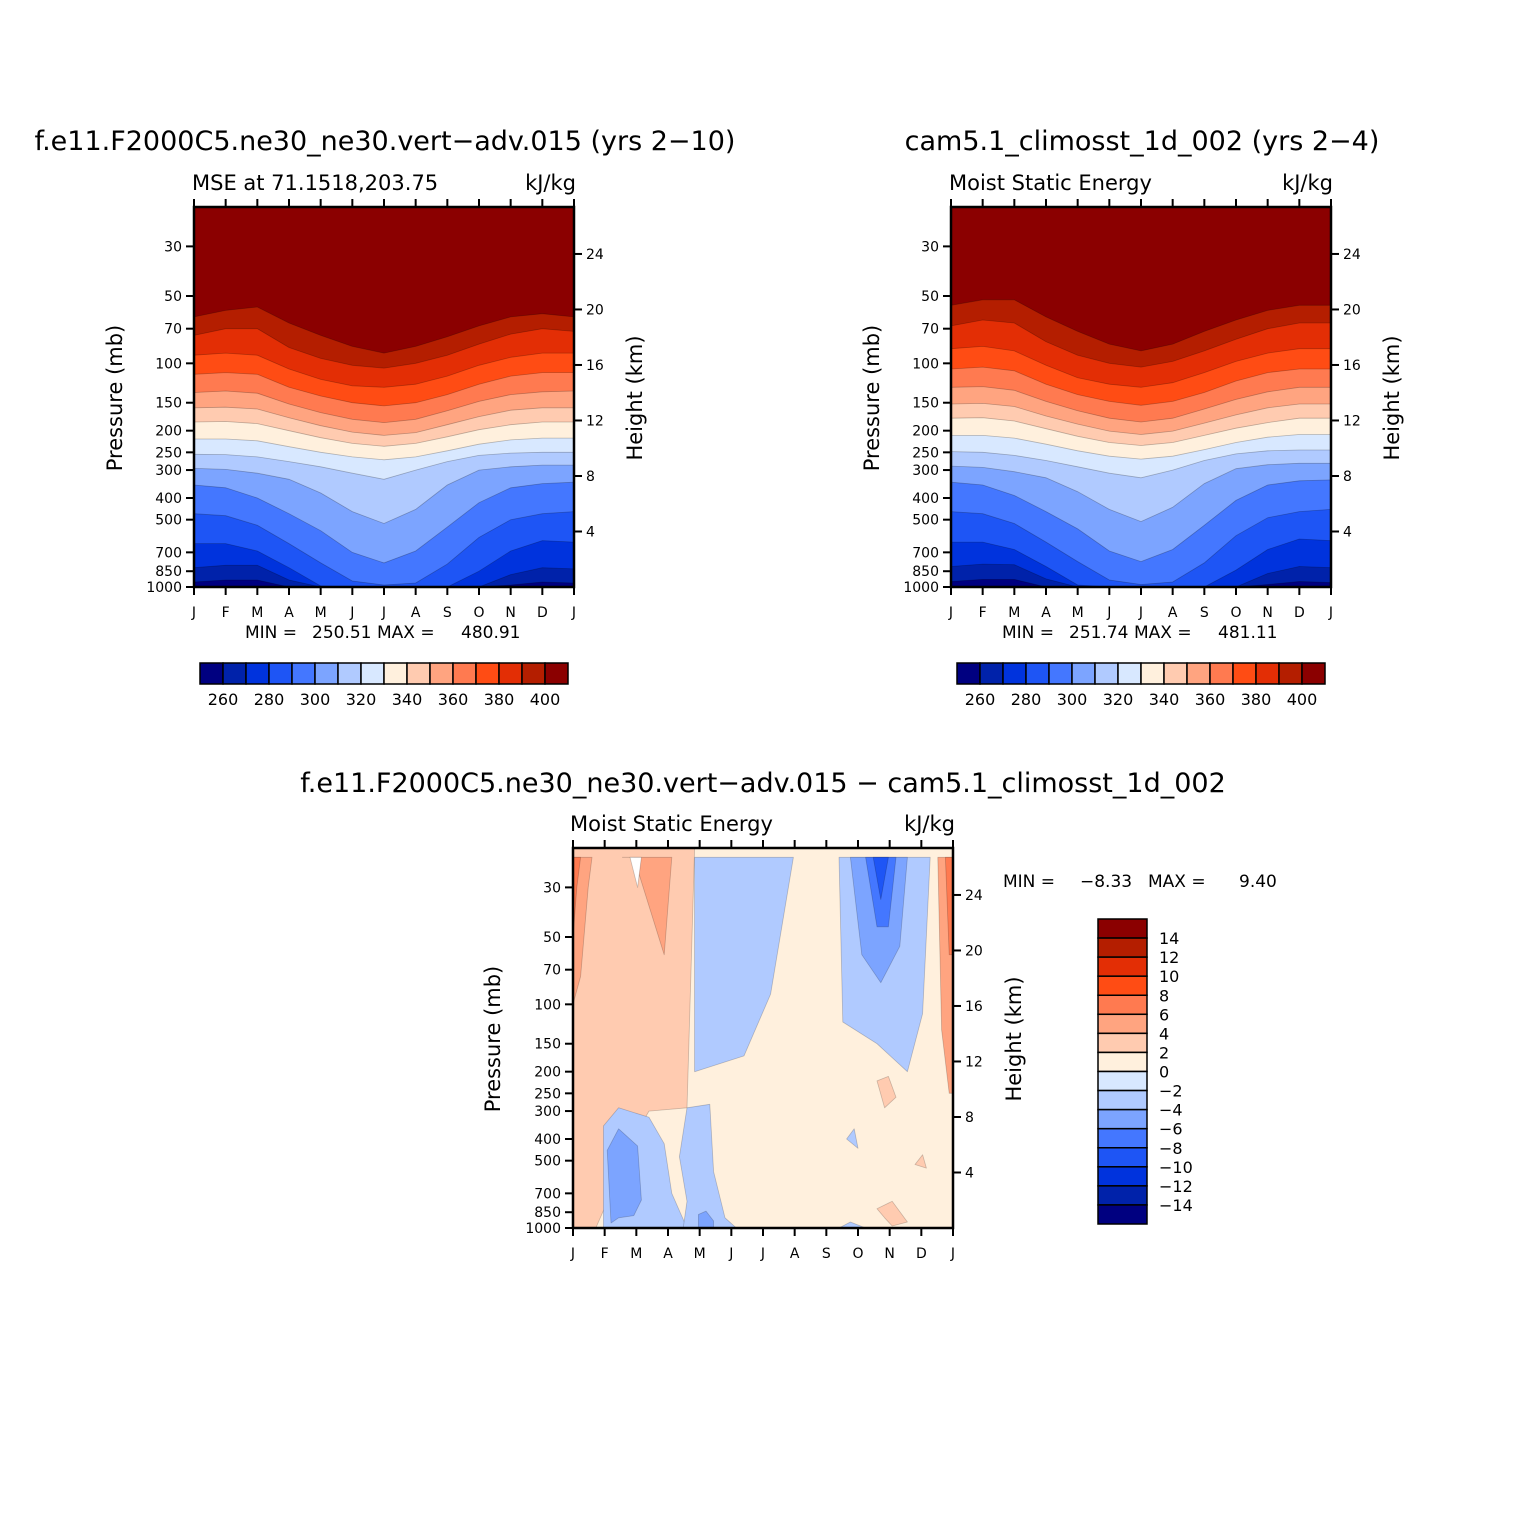 The height and width of the screenshot is (1529, 1525). What do you see at coordinates (173, 330) in the screenshot?
I see `pressure-tick-label: 70` at bounding box center [173, 330].